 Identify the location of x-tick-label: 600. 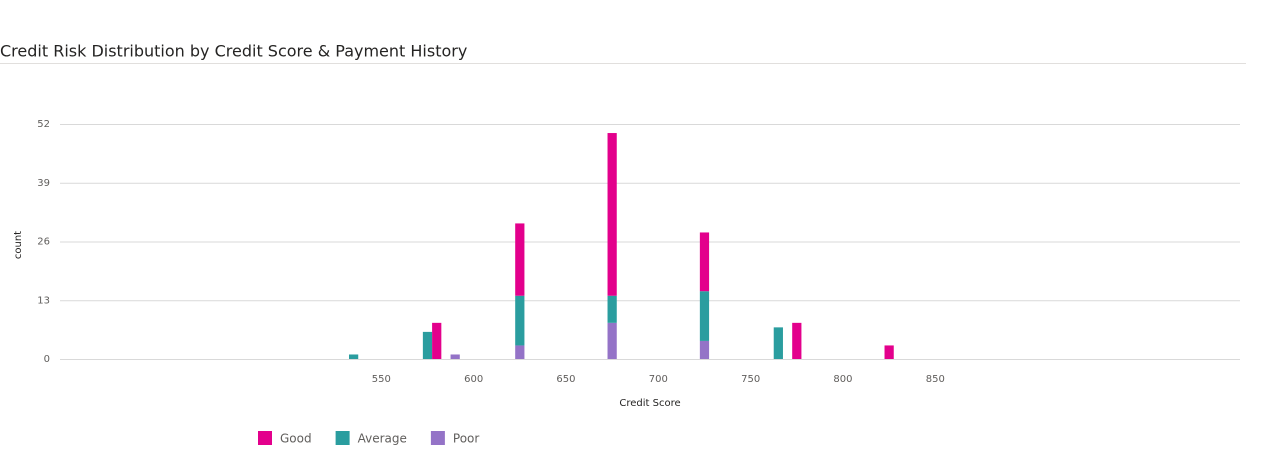
(473, 379).